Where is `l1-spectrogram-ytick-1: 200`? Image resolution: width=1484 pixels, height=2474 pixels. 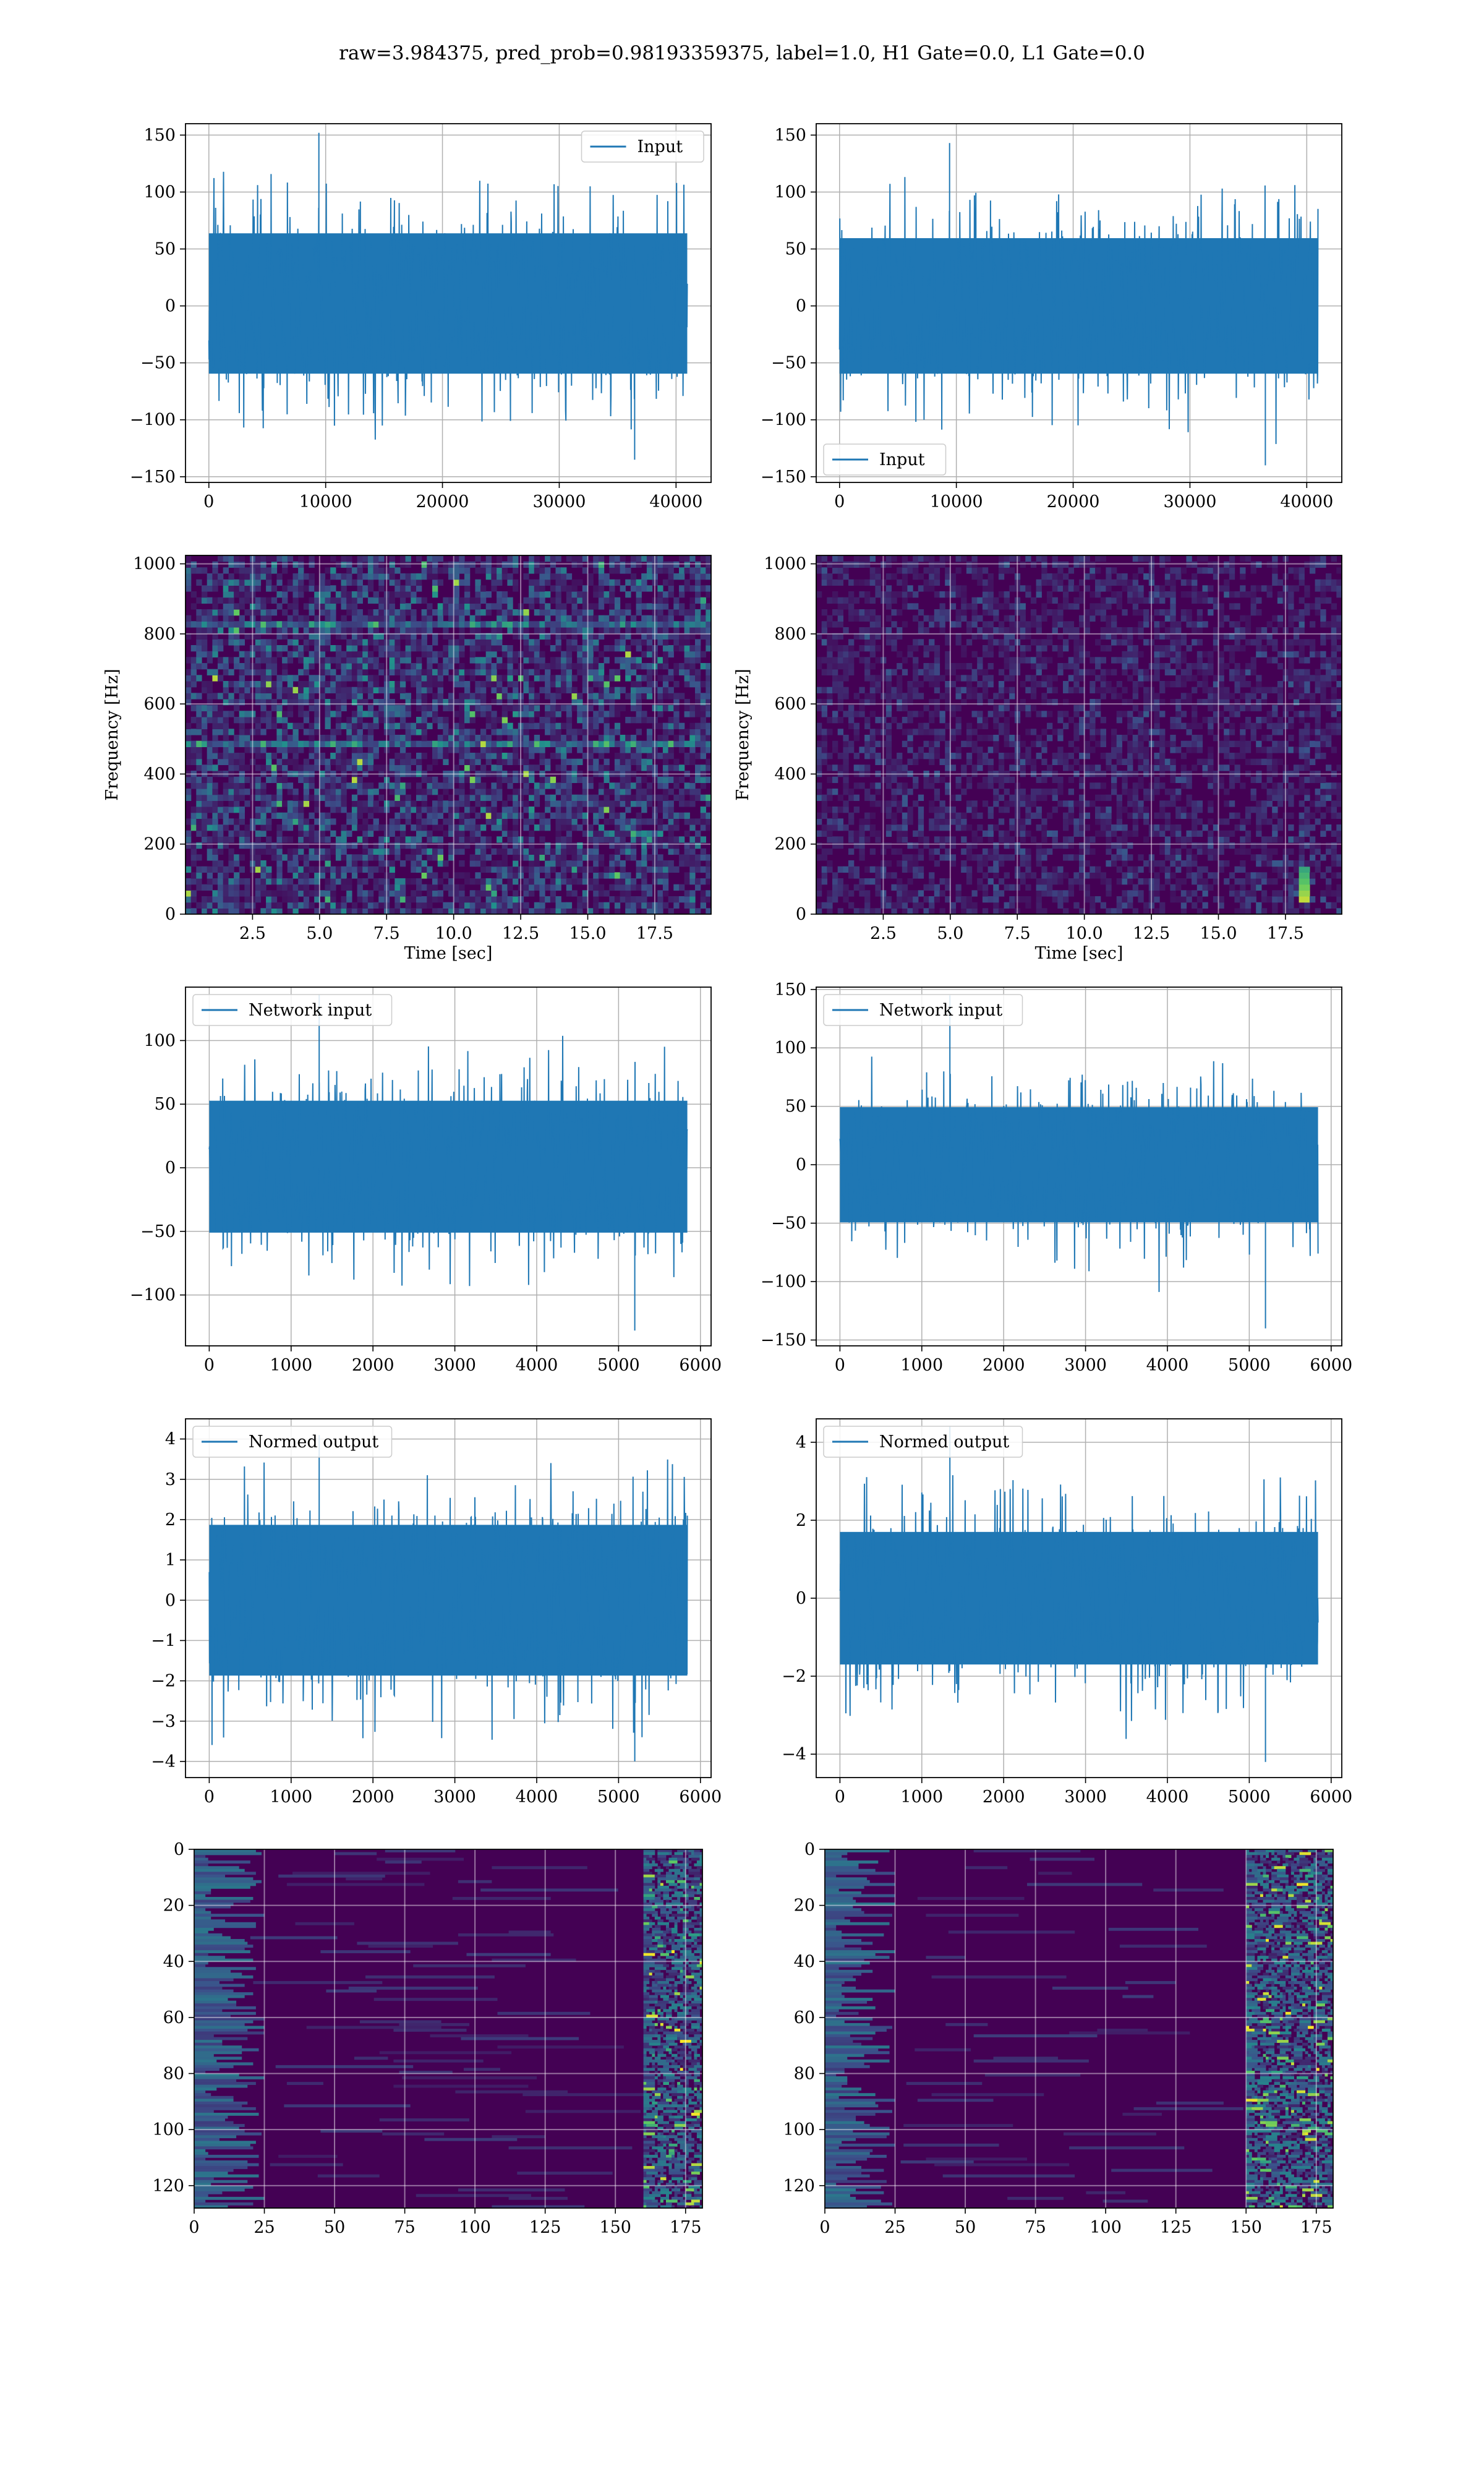
l1-spectrogram-ytick-1: 200 is located at coordinates (790, 844).